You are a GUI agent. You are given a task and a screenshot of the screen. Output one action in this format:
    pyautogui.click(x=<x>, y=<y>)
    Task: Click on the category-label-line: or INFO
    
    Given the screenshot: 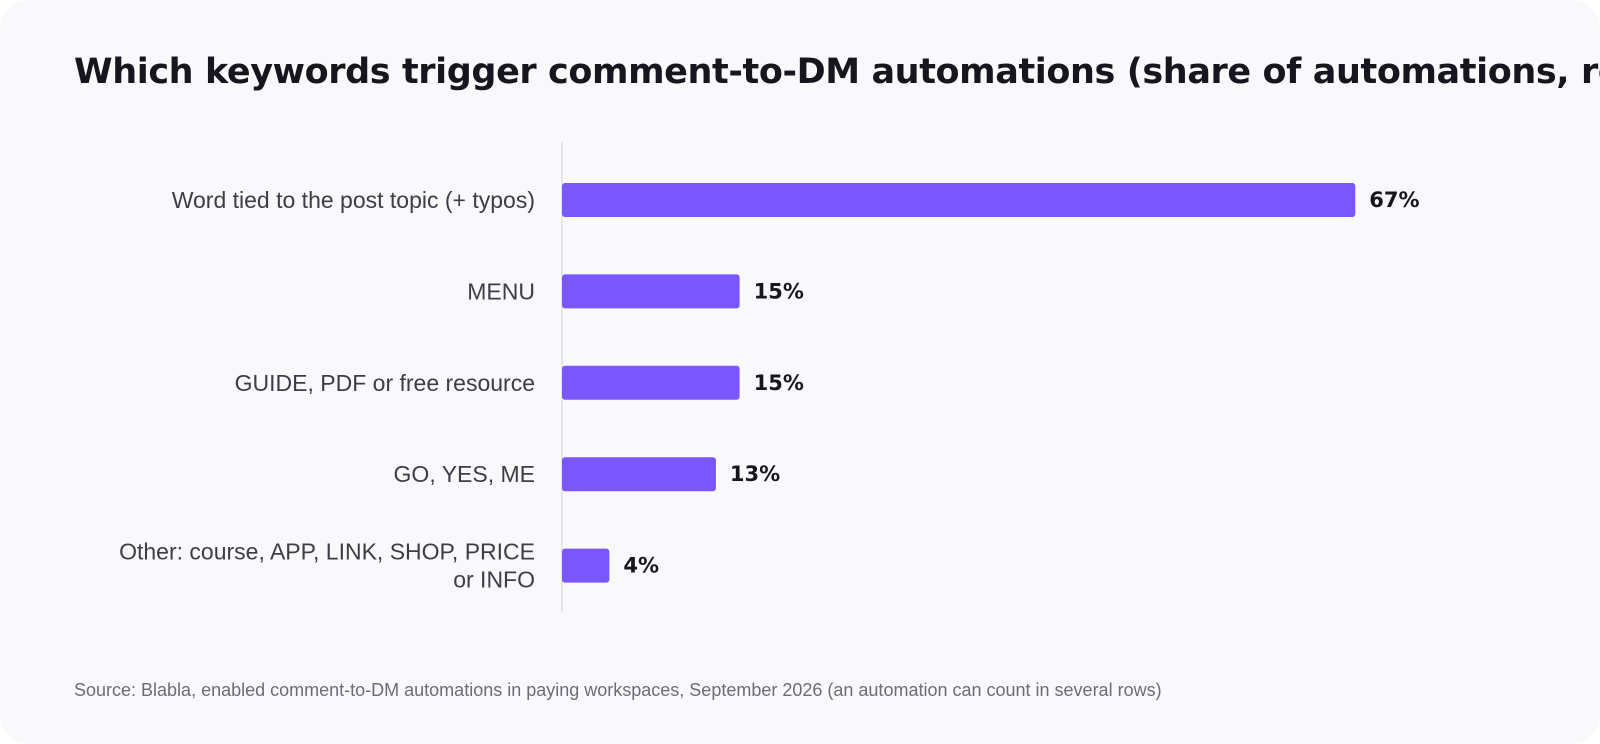 What is the action you would take?
    pyautogui.click(x=494, y=580)
    